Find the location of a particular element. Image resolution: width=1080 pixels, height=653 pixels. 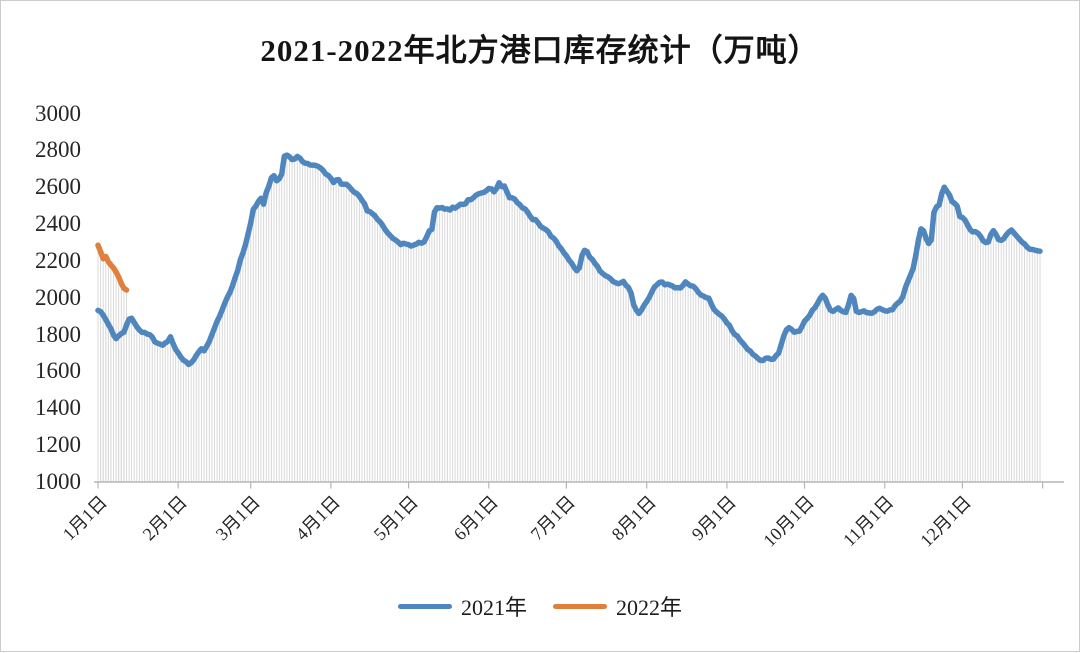

legend-item-2021: 2021年 is located at coordinates (462, 606).